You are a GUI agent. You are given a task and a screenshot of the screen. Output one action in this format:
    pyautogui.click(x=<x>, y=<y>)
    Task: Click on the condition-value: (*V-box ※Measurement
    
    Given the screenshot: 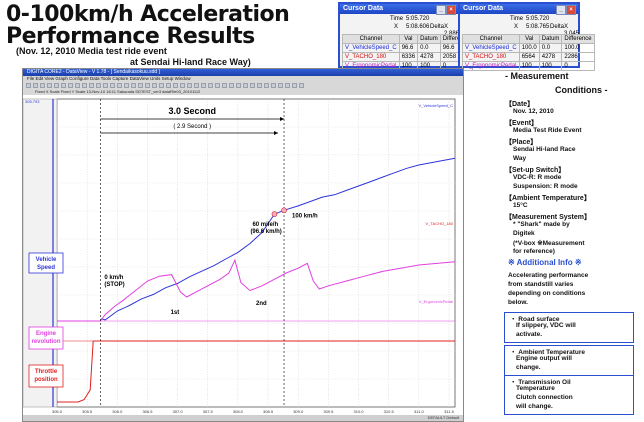 What is the action you would take?
    pyautogui.click(x=549, y=243)
    